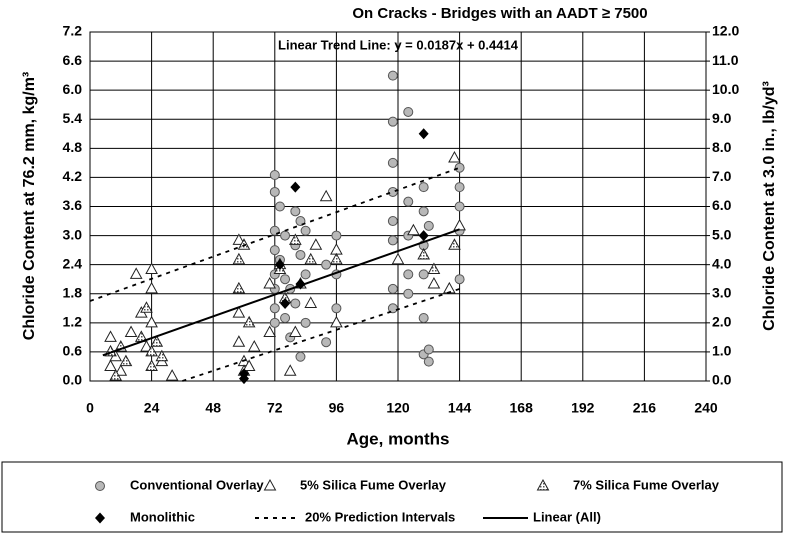 This screenshot has height=535, width=785. What do you see at coordinates (73, 263) in the screenshot?
I see `y-tick-label: 2.4` at bounding box center [73, 263].